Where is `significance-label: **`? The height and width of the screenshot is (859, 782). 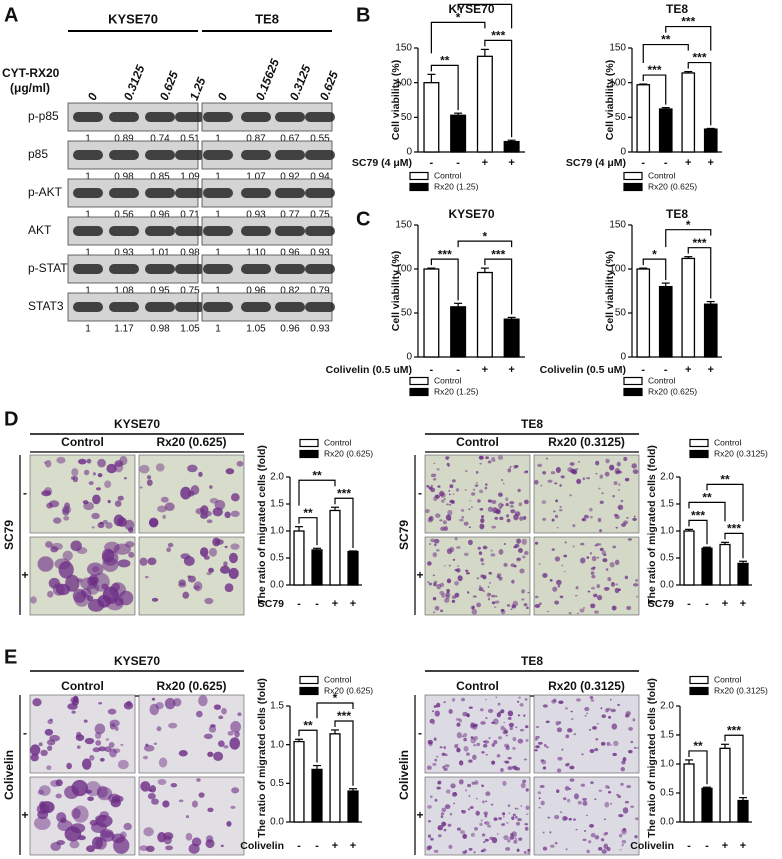 significance-label: ** is located at coordinates (707, 498).